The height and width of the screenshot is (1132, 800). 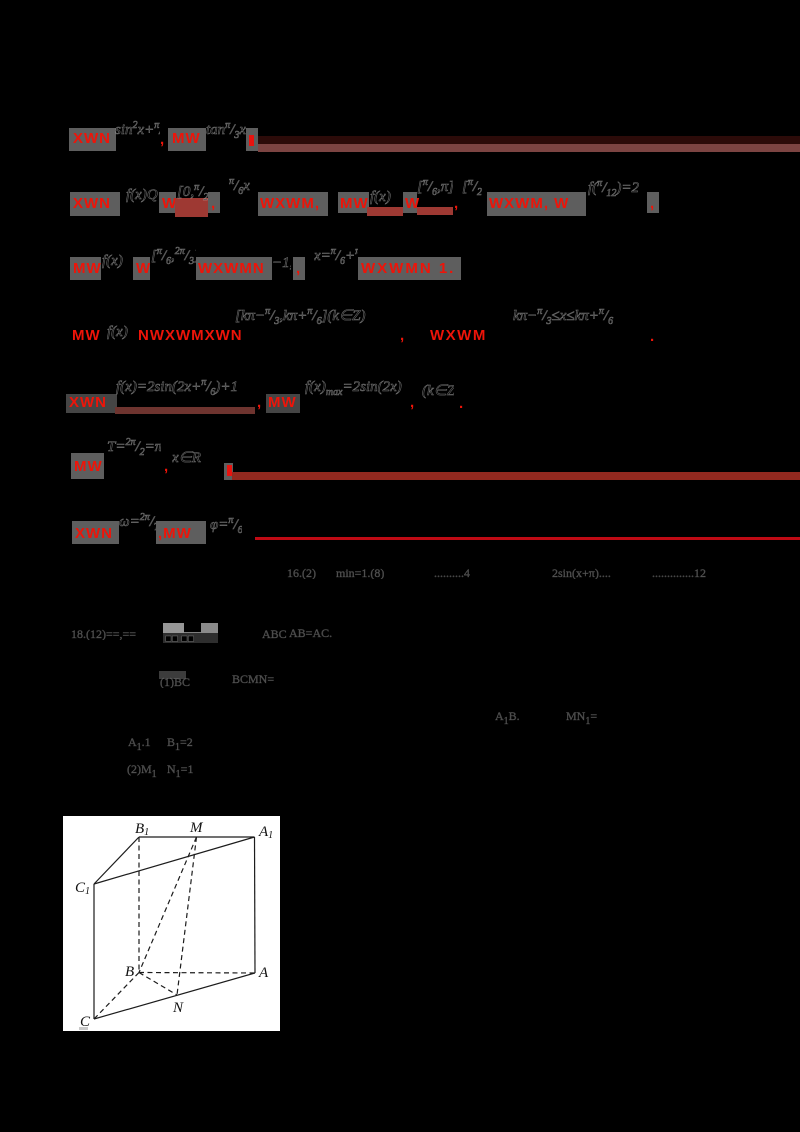 What do you see at coordinates (263, 973) in the screenshot?
I see `svg-text: A` at bounding box center [263, 973].